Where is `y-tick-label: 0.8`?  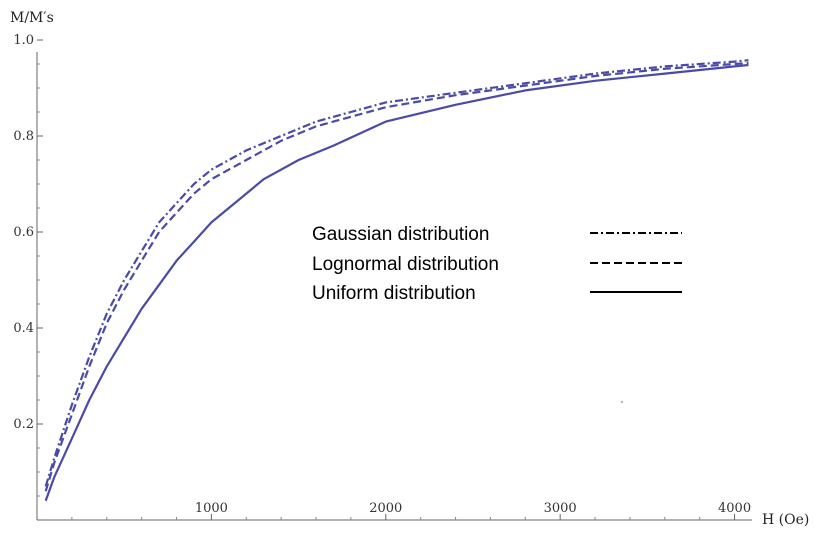 y-tick-label: 0.8 is located at coordinates (23, 136).